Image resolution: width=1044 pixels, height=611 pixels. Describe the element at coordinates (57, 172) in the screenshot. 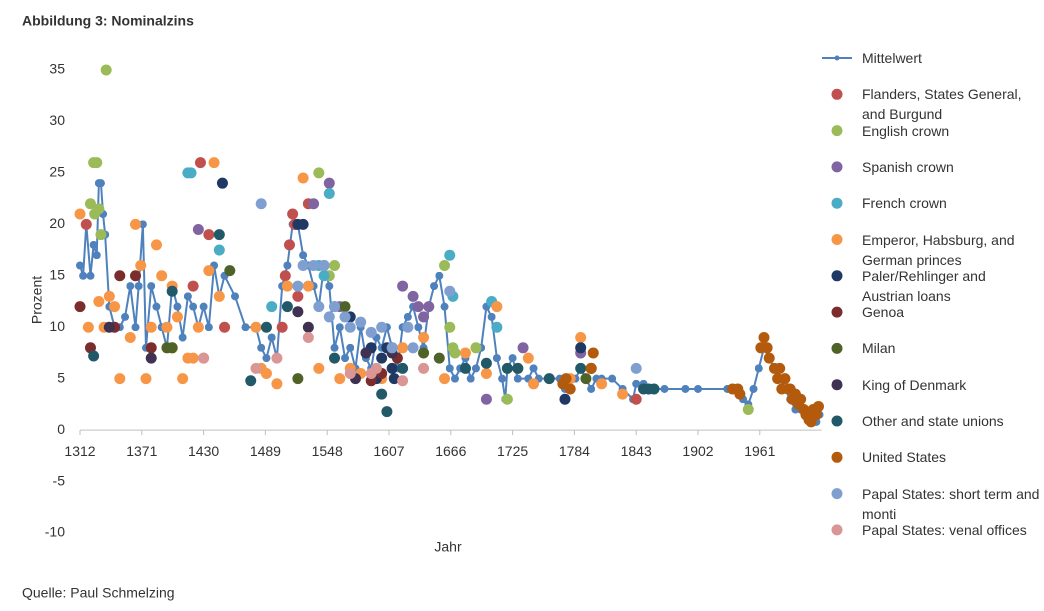

I see `y-tick-label: 25` at that location.